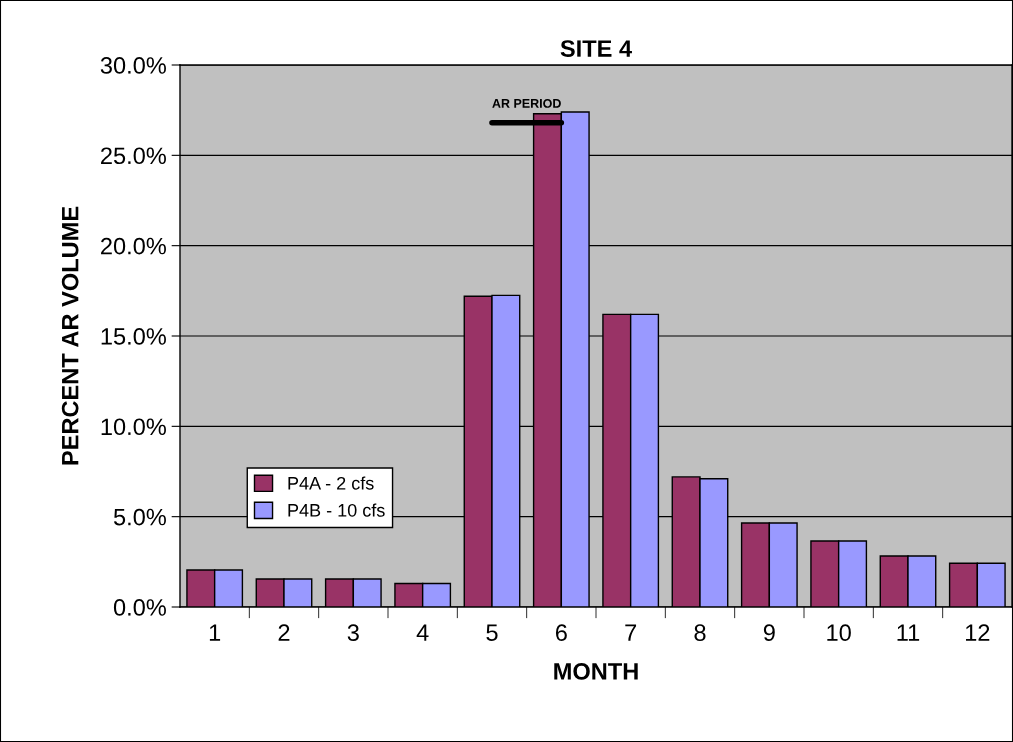 Image resolution: width=1013 pixels, height=742 pixels. I want to click on x-tick-label: 7, so click(631, 632).